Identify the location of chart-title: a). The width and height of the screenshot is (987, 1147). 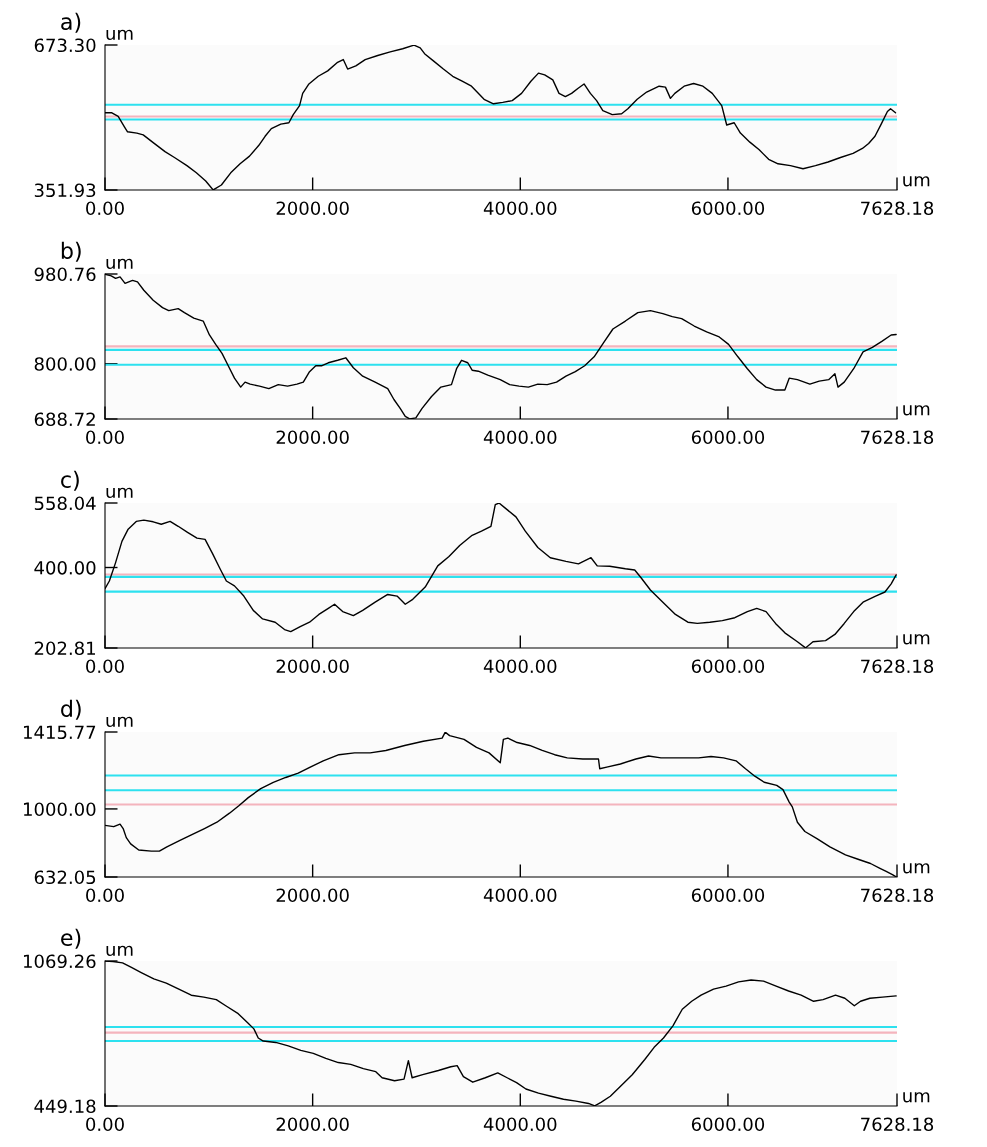
(71, 22).